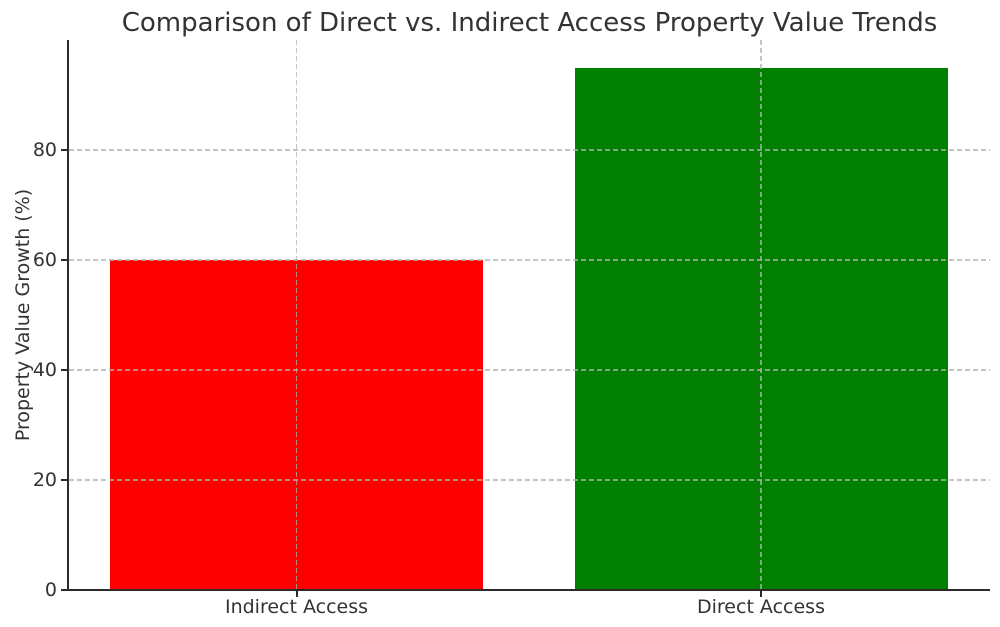 Image resolution: width=1000 pixels, height=627 pixels. I want to click on y-tick-label-0: 0, so click(50, 590).